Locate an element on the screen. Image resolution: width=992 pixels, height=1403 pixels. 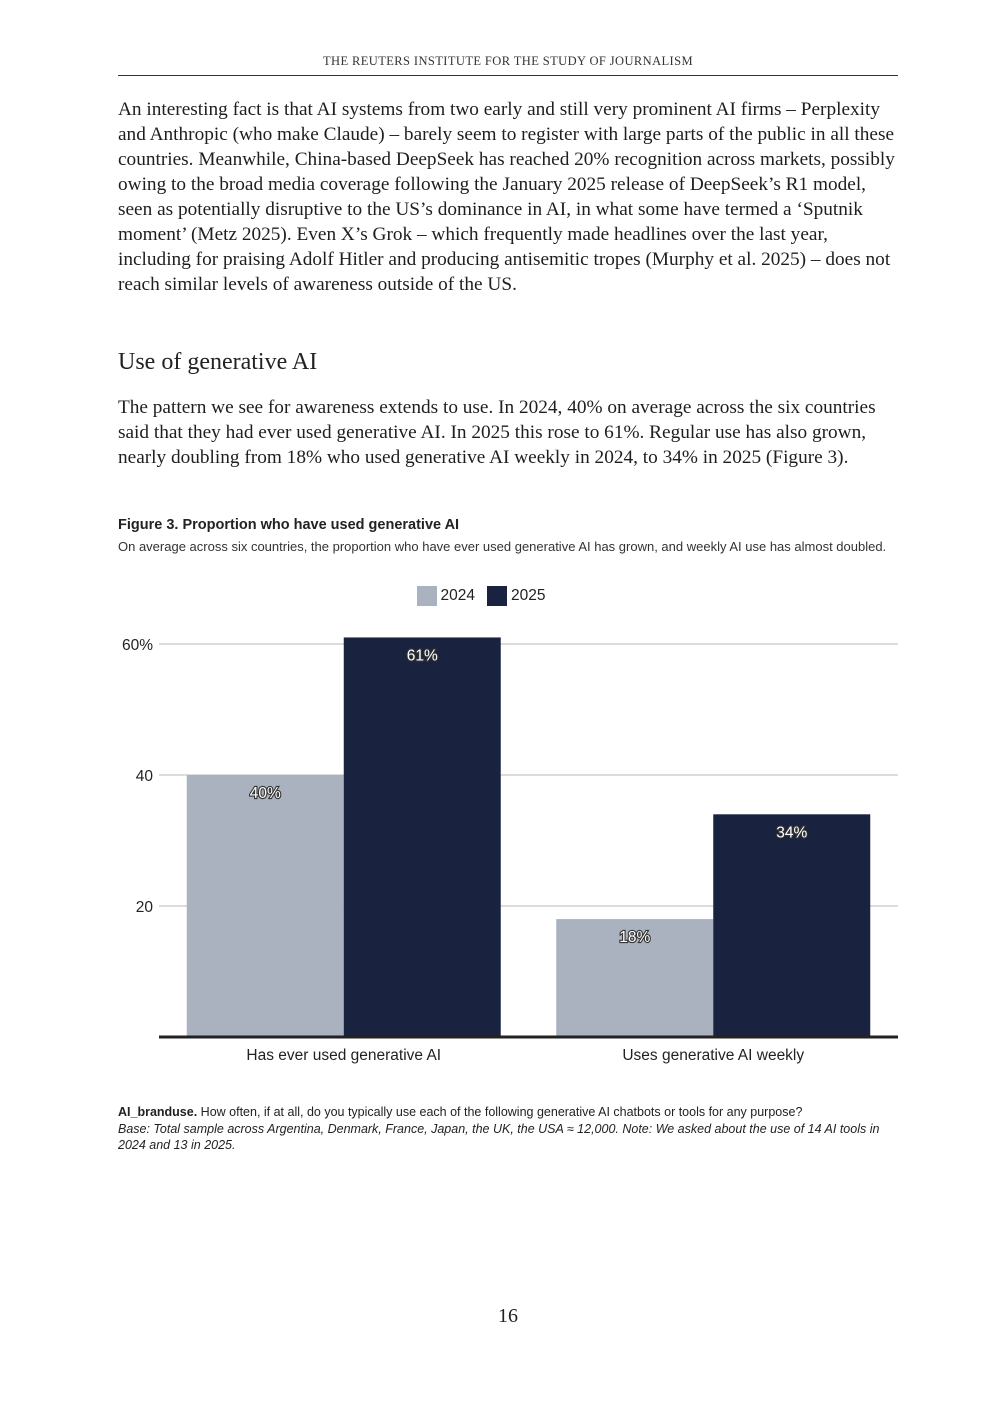
x-tick-label: Has ever used generative AI is located at coordinates (343, 1055).